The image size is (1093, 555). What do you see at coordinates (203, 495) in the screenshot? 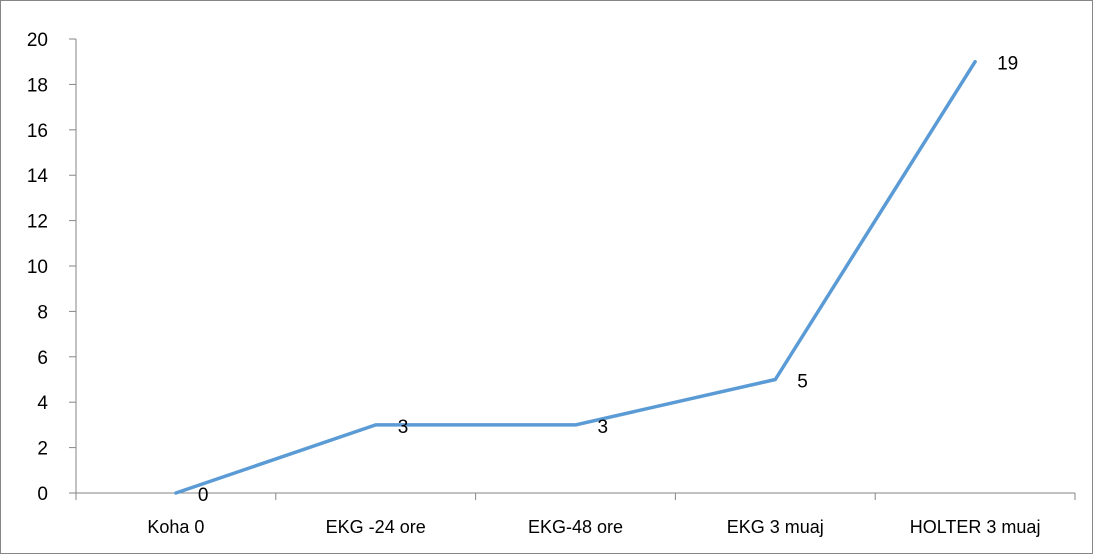
I see `data-label: 0` at bounding box center [203, 495].